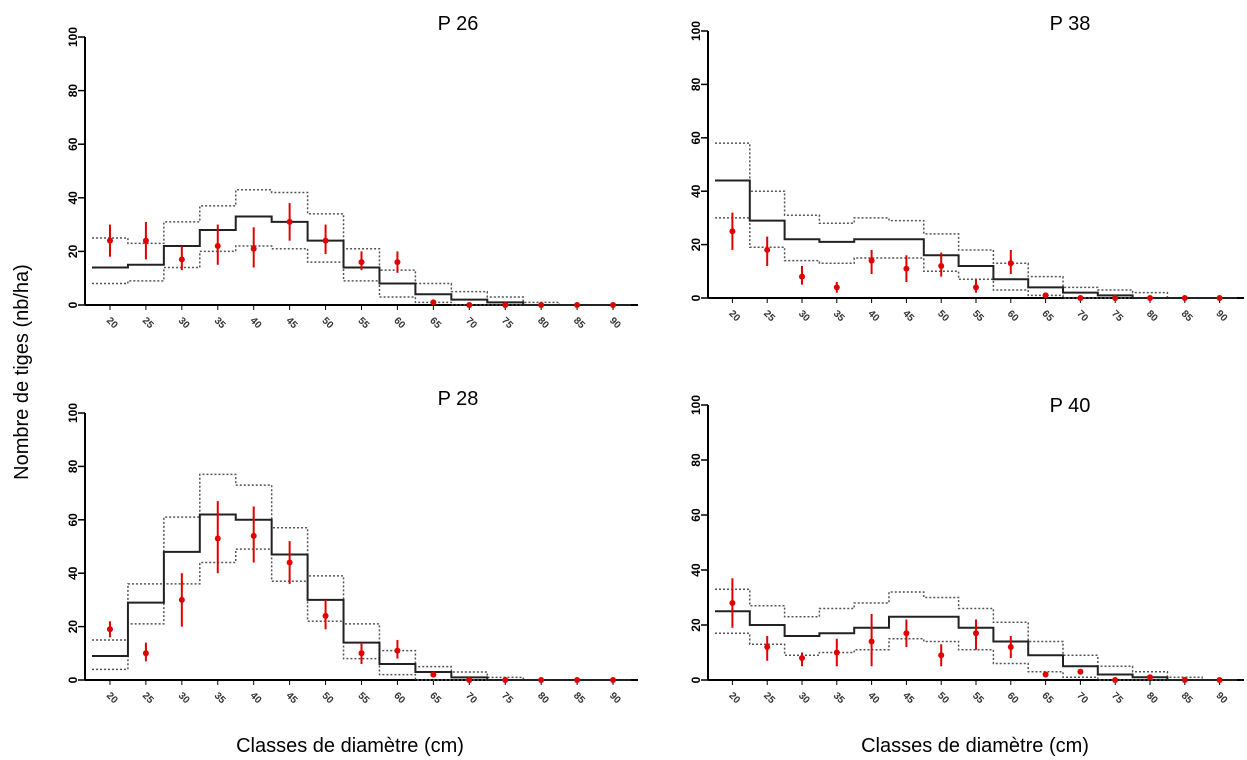 This screenshot has height=760, width=1247. Describe the element at coordinates (1070, 406) in the screenshot. I see `panel-title: P 40` at that location.